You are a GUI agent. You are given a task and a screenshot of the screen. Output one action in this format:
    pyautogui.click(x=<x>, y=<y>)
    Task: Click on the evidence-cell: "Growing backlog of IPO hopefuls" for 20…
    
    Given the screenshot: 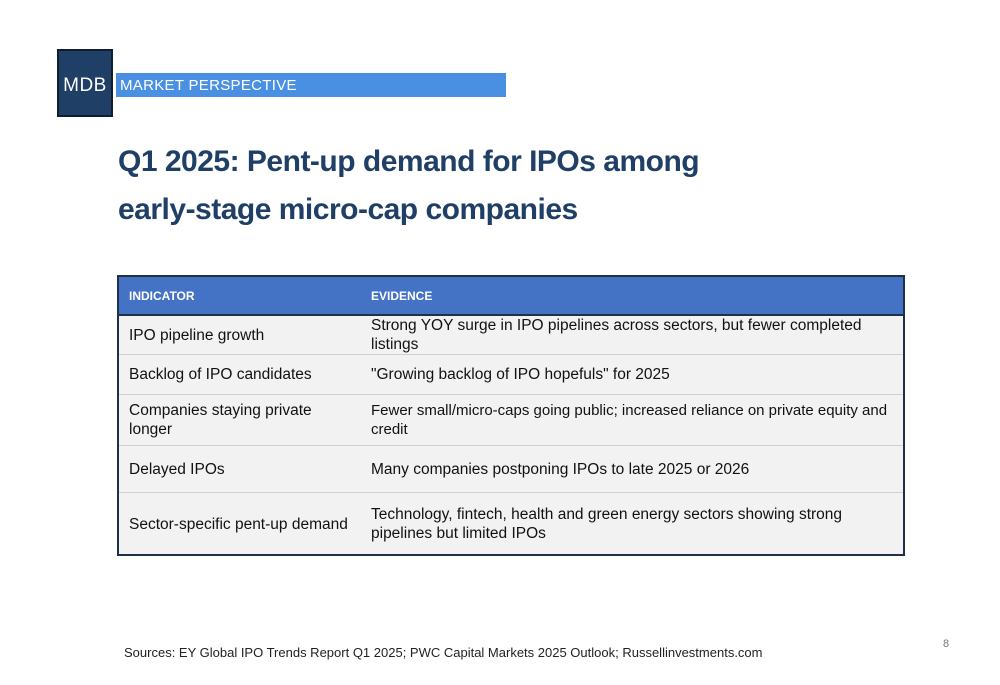 What is the action you would take?
    pyautogui.click(x=632, y=374)
    